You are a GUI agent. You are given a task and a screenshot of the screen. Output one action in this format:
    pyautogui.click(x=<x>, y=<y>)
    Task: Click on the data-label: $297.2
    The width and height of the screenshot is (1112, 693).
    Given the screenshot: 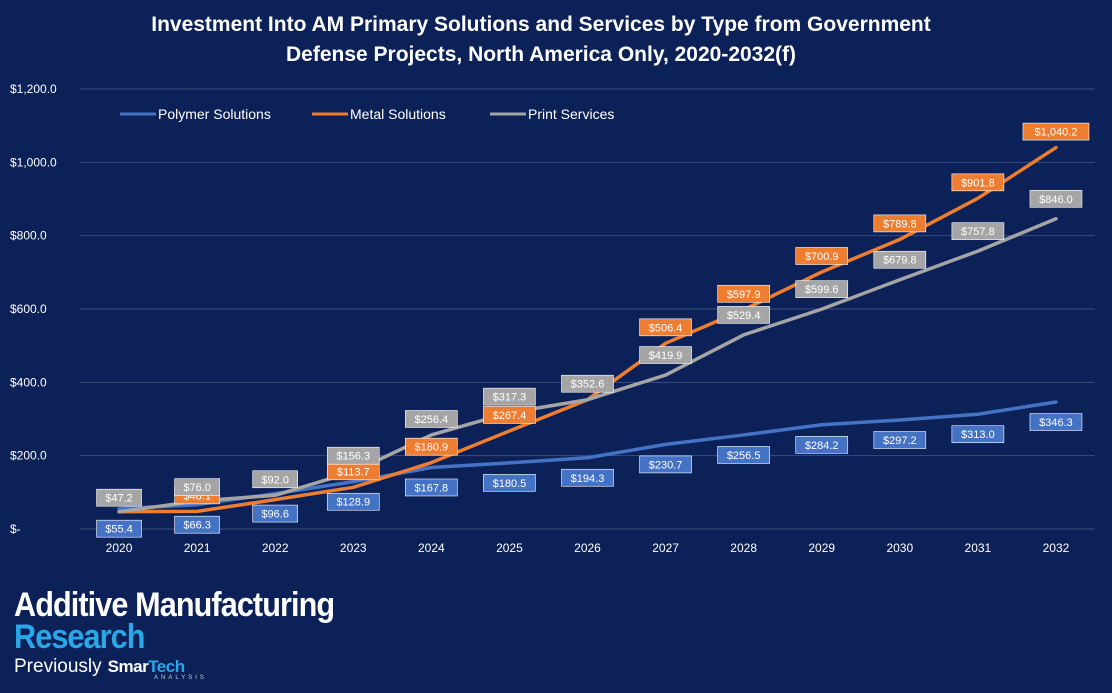 What is the action you would take?
    pyautogui.click(x=900, y=441)
    